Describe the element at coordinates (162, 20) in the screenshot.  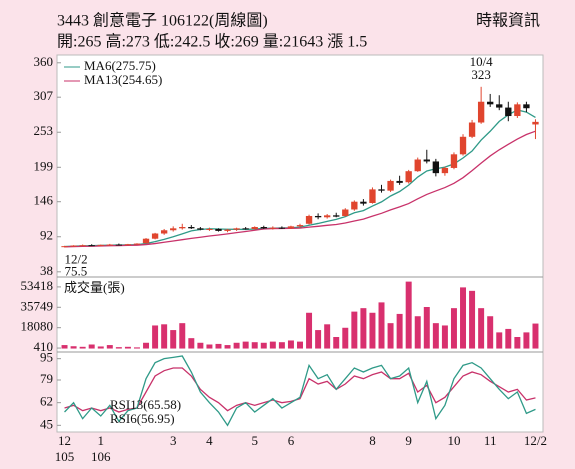
I see `chart-title: 3443 創意電子 106122(周線圖)` at that location.